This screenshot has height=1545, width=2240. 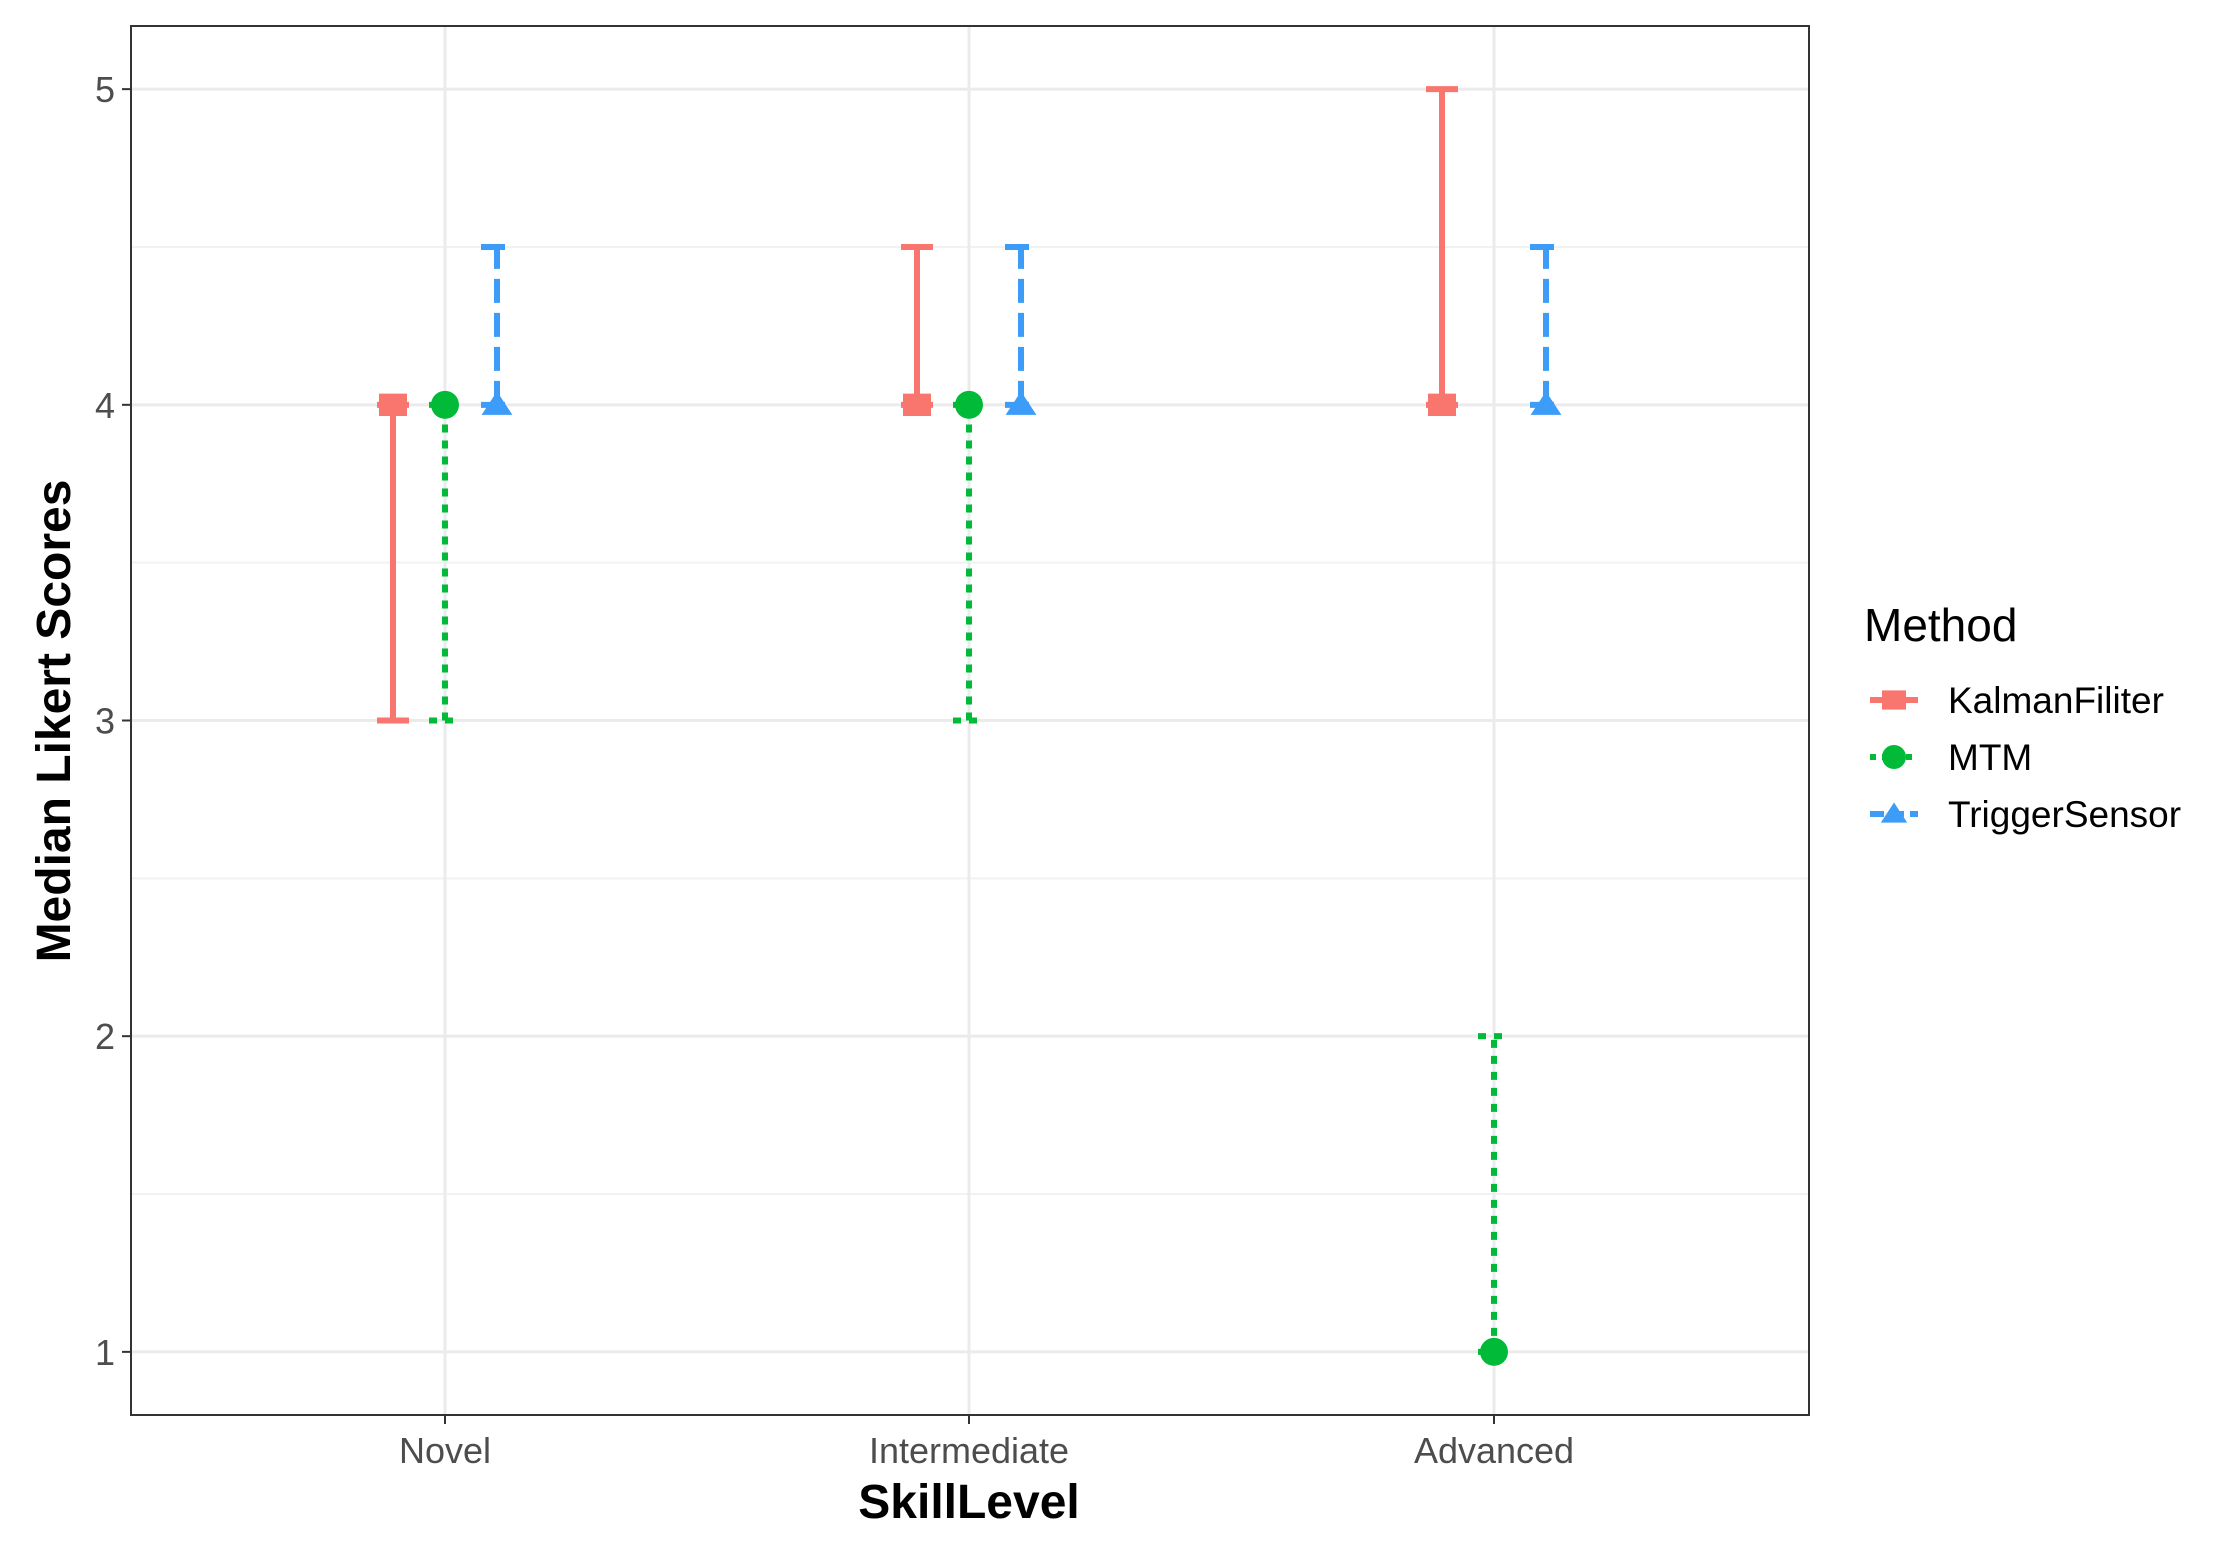 I want to click on y-tick-label: 1, so click(x=105, y=1352).